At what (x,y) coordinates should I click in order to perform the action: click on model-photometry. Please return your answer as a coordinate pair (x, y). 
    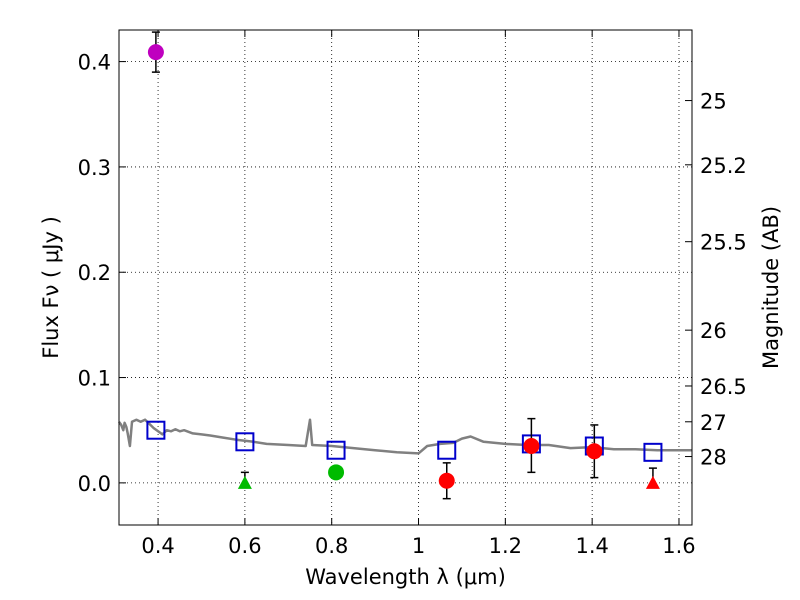
    Looking at the image, I should click on (404, 441).